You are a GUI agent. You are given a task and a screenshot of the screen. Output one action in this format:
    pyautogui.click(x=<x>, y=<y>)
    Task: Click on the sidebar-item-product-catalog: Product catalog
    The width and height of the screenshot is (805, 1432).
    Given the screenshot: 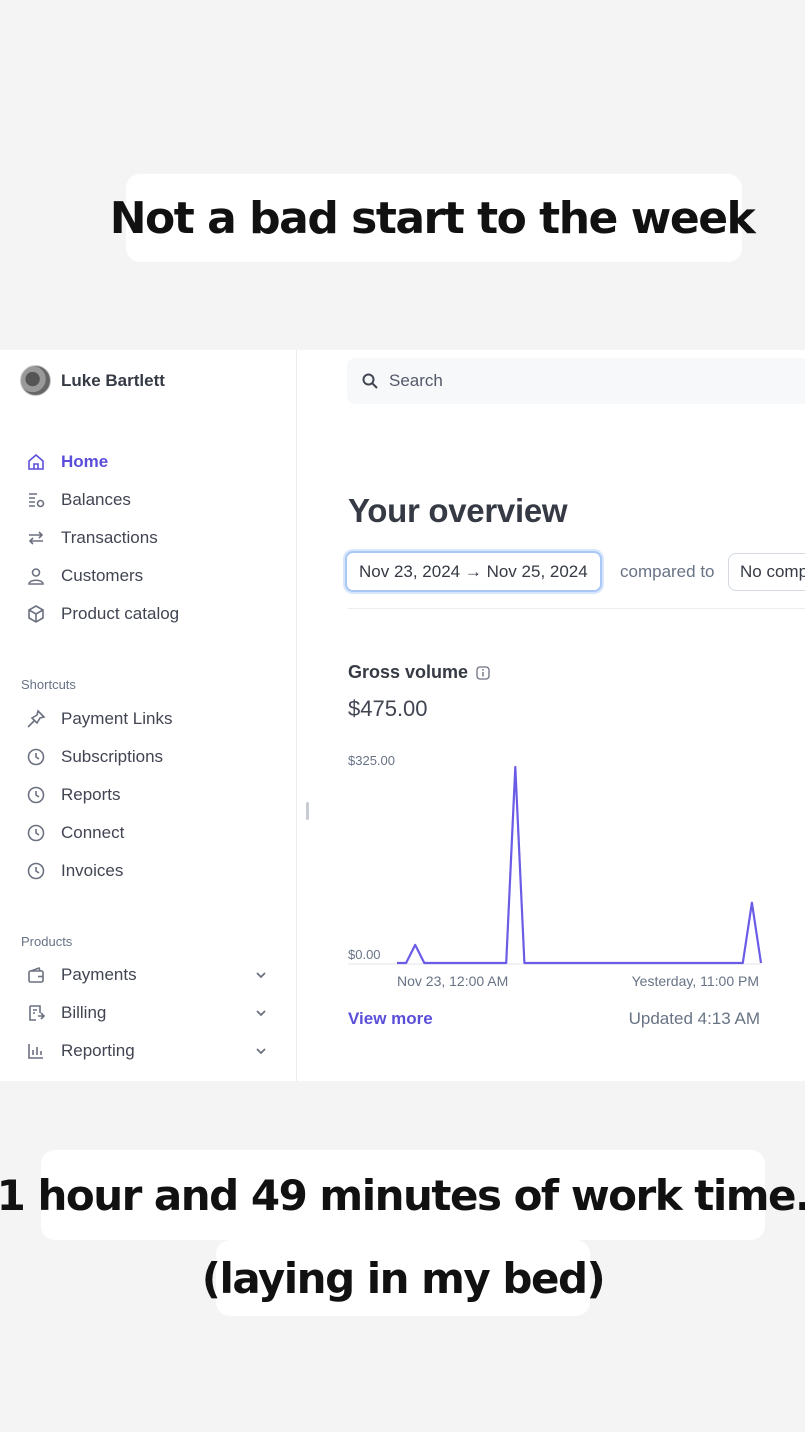 What is the action you would take?
    pyautogui.click(x=154, y=614)
    